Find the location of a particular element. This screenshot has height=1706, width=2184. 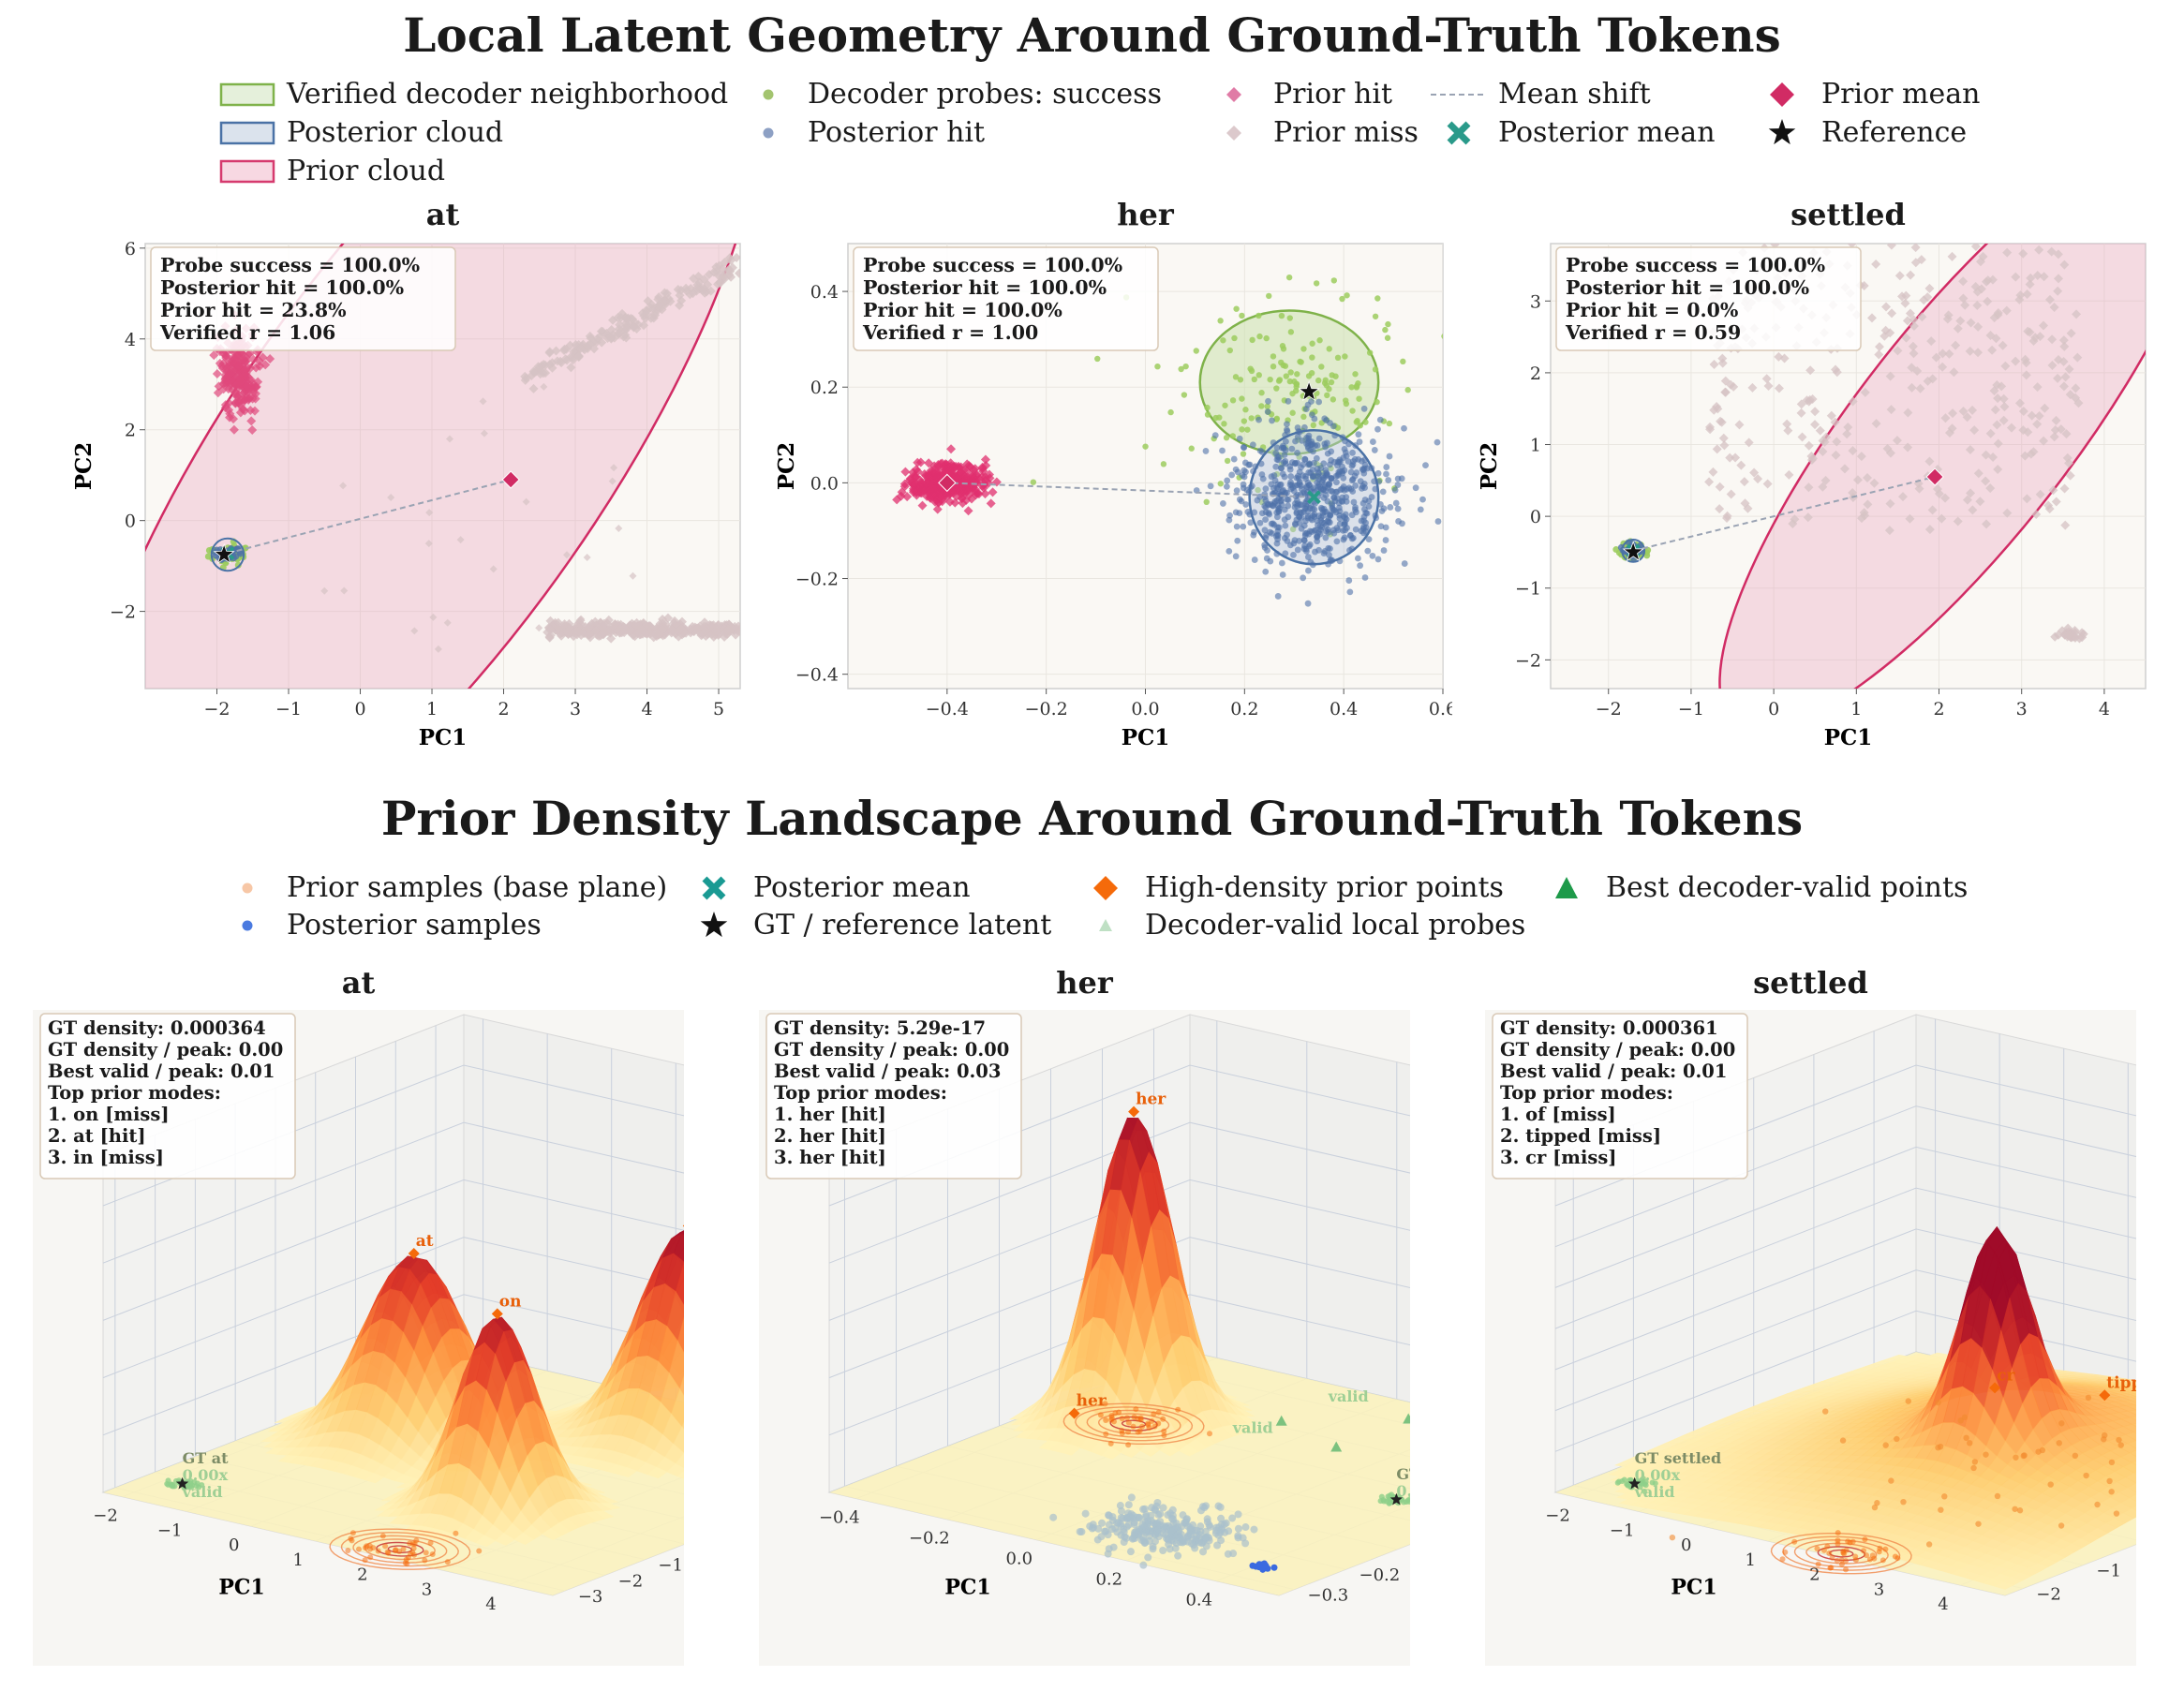

x-tick-label: 0.0 is located at coordinates (1019, 1559).